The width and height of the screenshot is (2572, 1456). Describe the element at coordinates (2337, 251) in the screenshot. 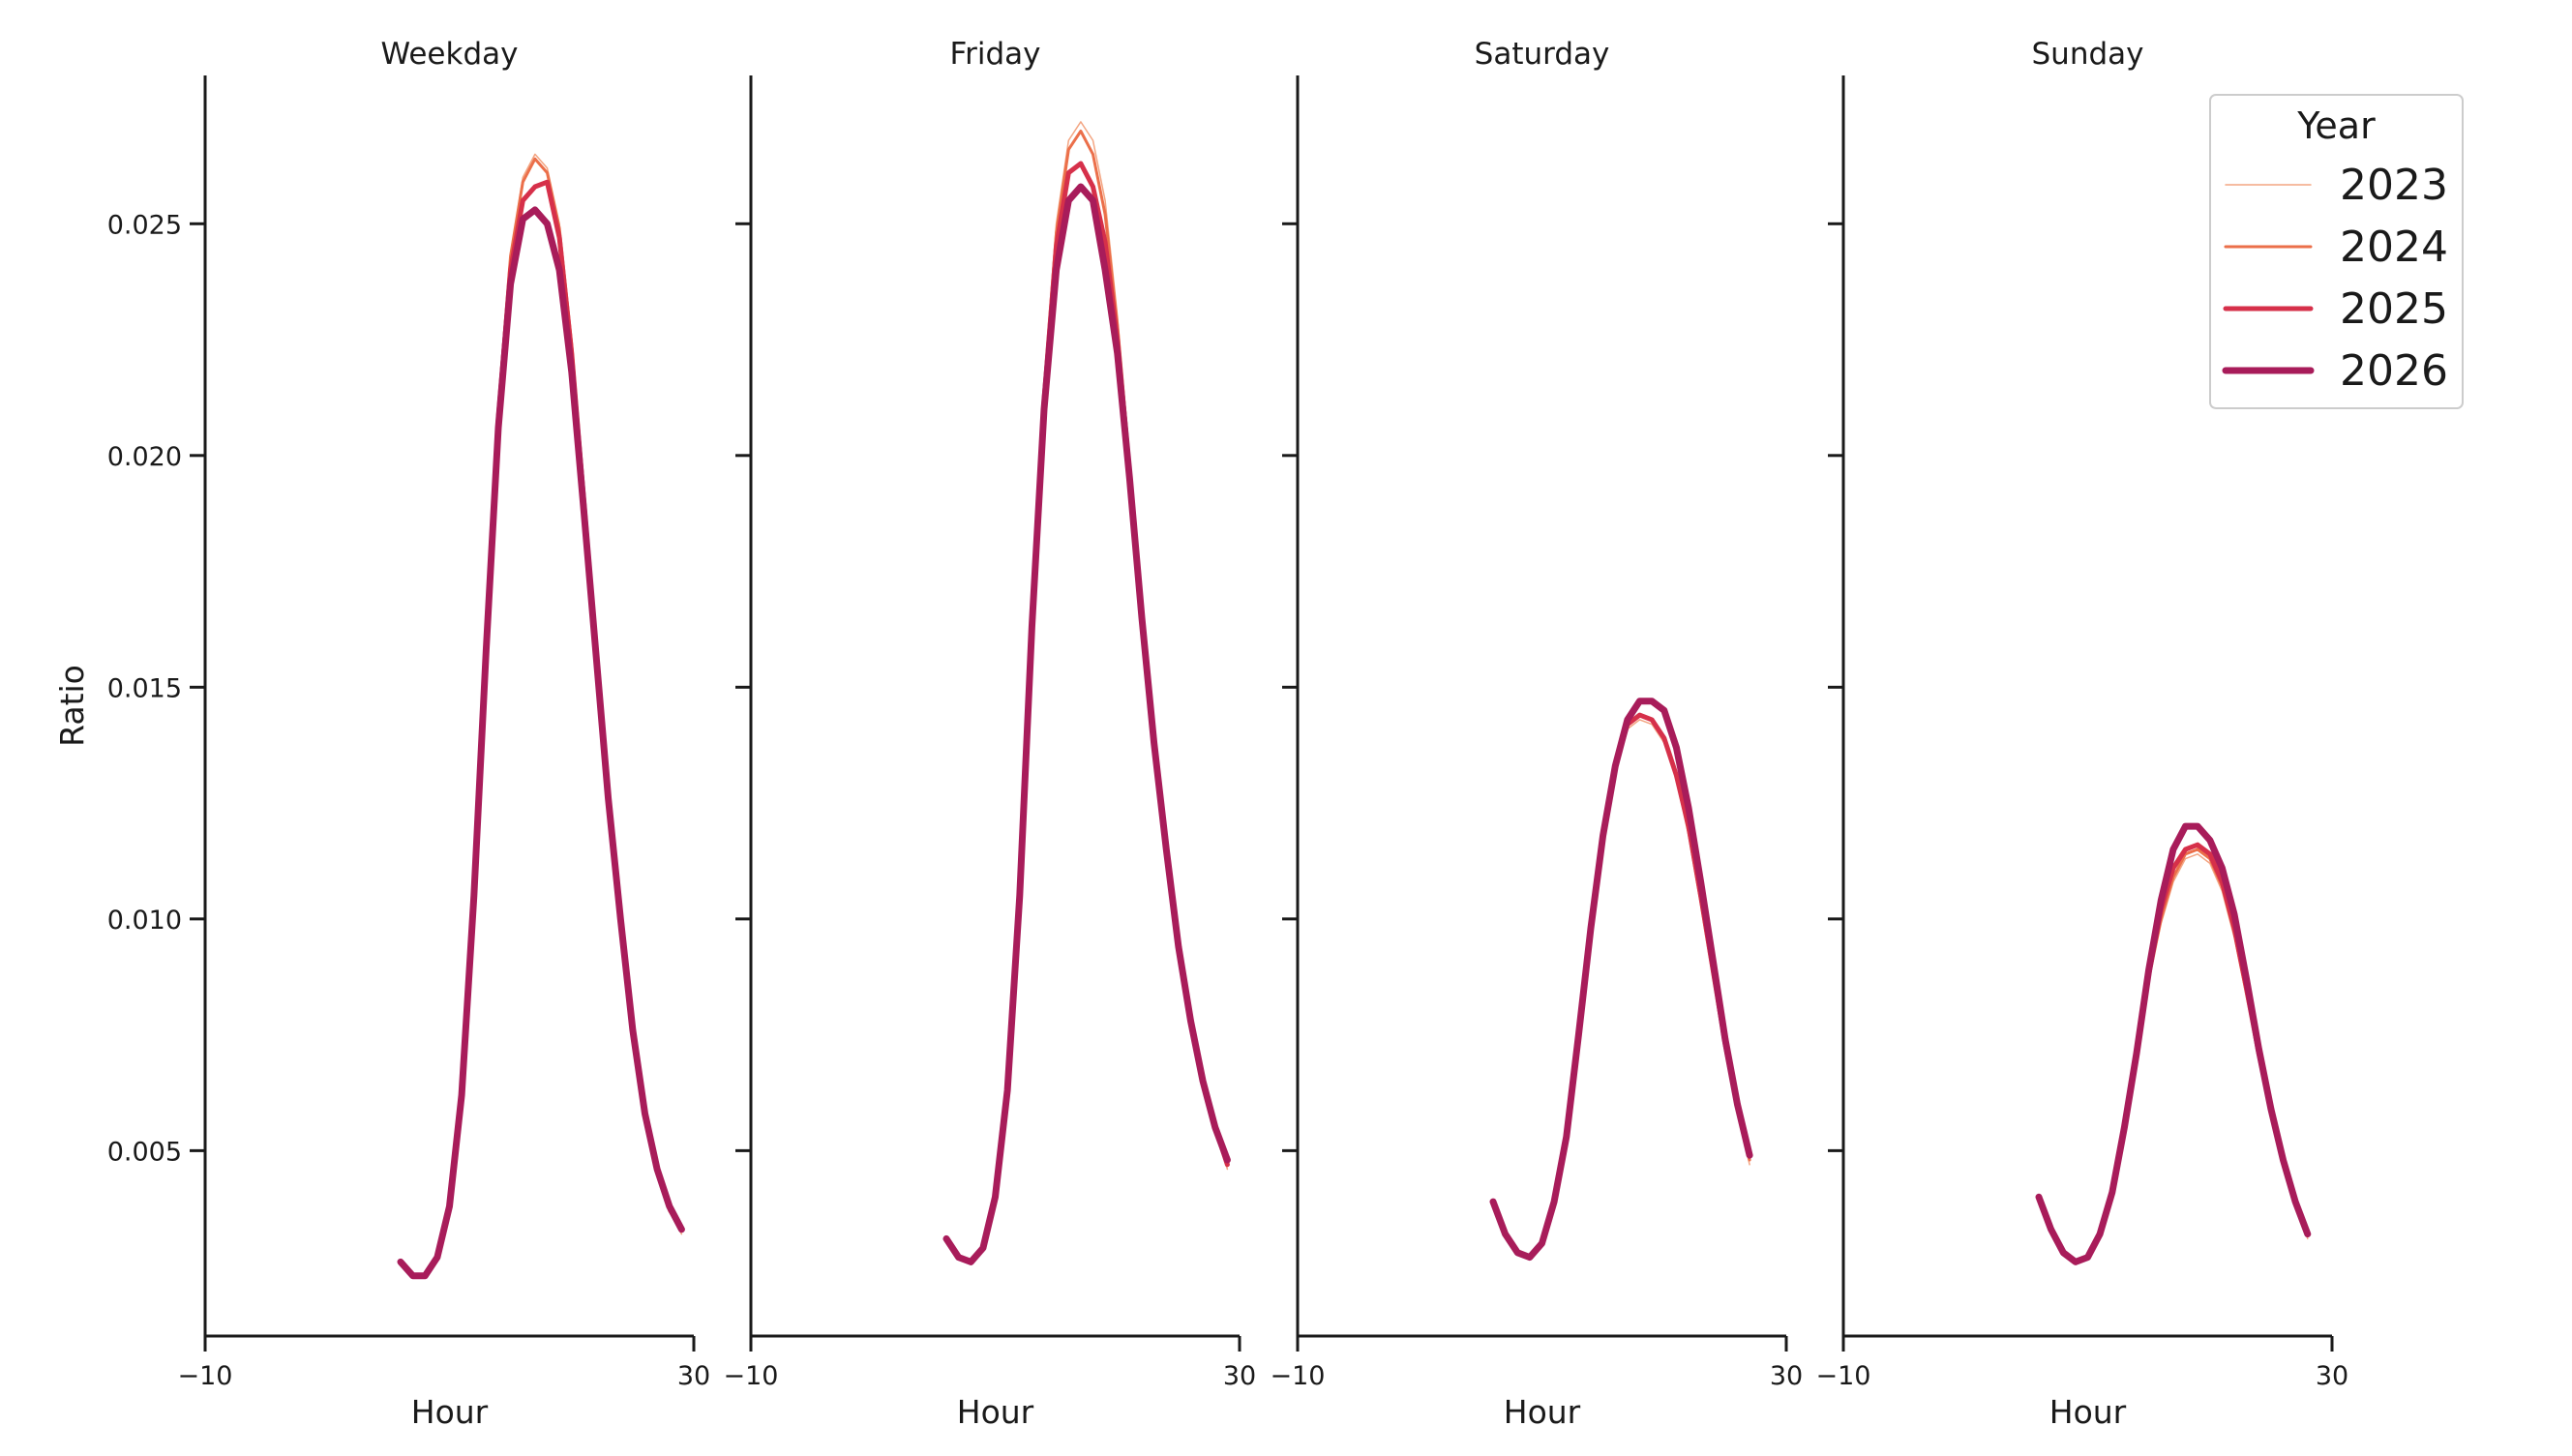

I see `legend-box` at that location.